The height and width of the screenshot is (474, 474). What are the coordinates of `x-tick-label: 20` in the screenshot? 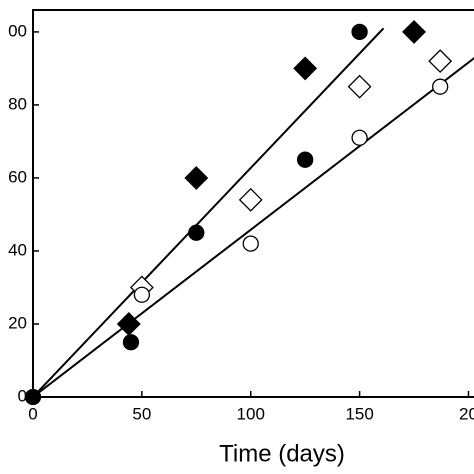 It's located at (466, 413).